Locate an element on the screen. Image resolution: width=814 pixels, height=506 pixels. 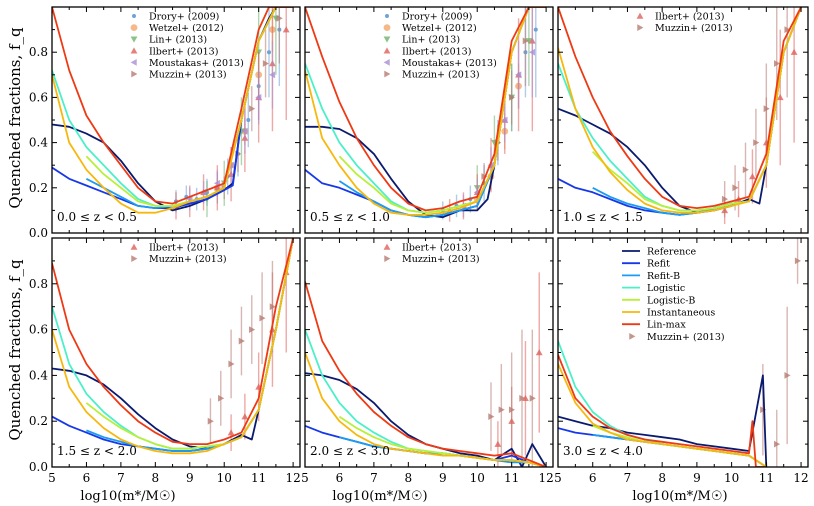
y-axis-label-top: Quenched fractions, f_q is located at coordinates (15, 118).